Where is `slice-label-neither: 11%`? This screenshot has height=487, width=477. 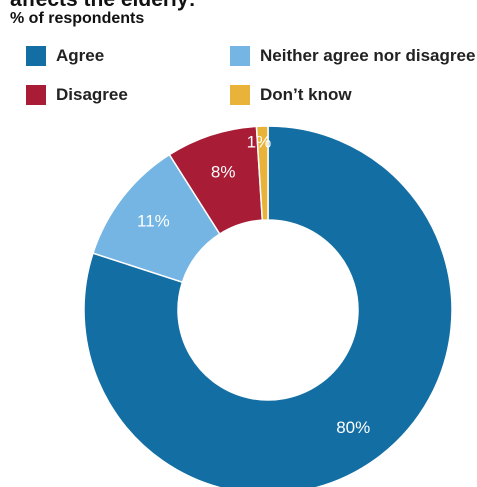 slice-label-neither: 11% is located at coordinates (153, 221).